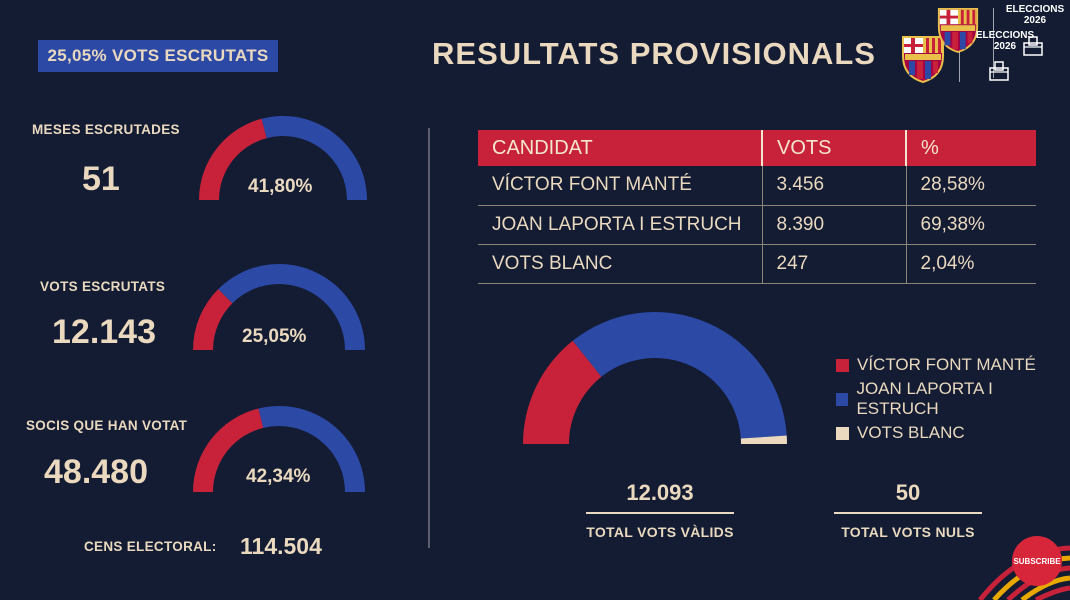  What do you see at coordinates (278, 476) in the screenshot?
I see `gauge-pct-socis: 42,34%` at bounding box center [278, 476].